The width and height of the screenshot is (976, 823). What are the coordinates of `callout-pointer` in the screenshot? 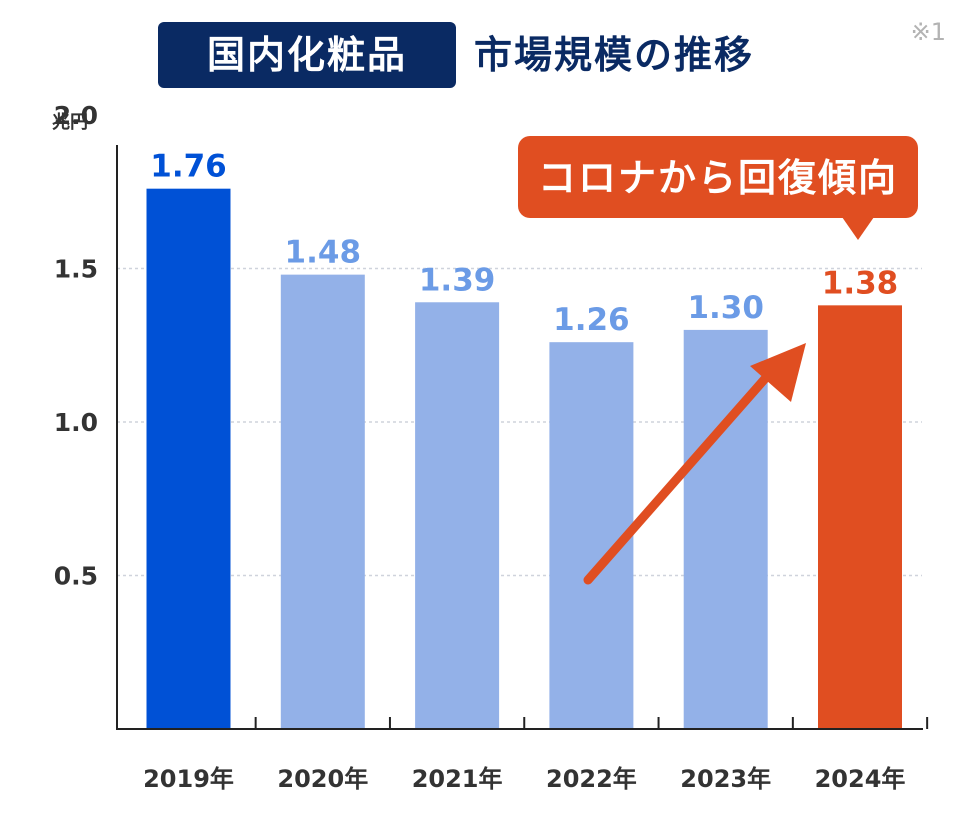 It's located at (858, 228).